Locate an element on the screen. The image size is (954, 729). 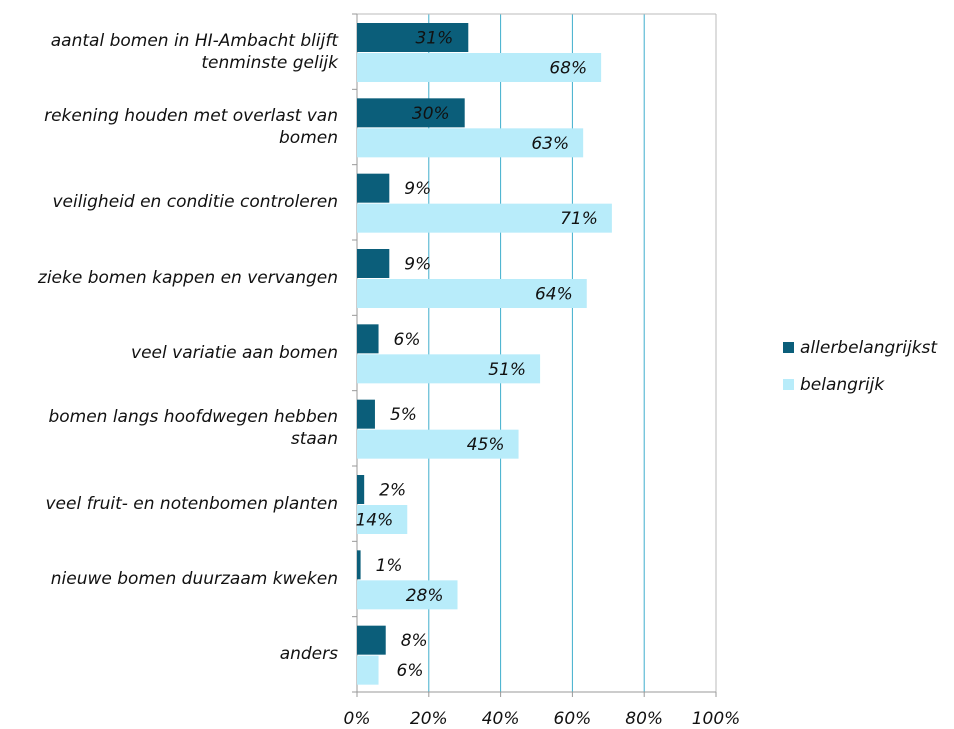
x-tick-label: 0% is located at coordinates (357, 719).